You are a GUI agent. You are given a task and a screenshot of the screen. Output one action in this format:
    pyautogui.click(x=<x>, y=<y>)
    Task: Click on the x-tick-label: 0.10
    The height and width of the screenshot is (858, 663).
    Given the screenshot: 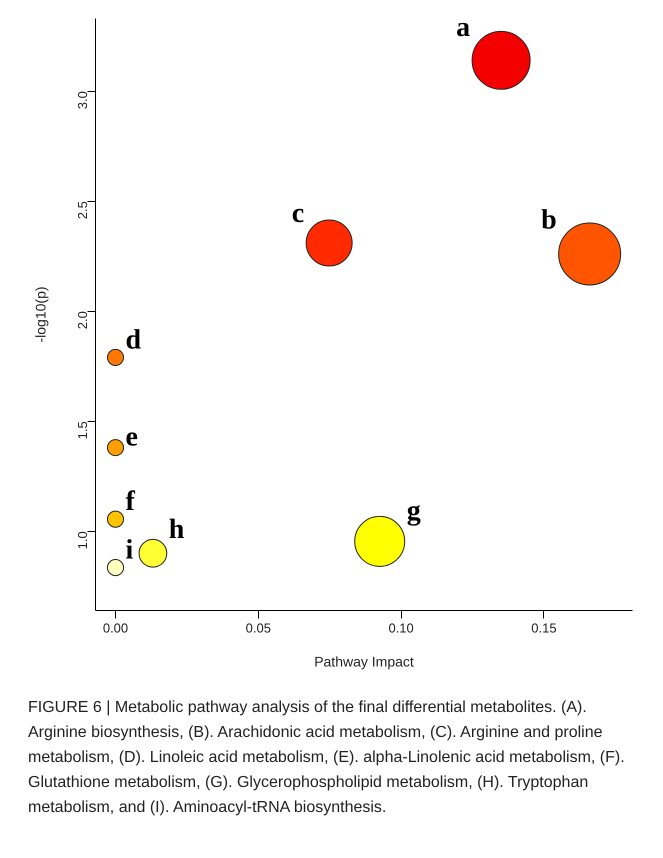 What is the action you would take?
    pyautogui.click(x=401, y=628)
    